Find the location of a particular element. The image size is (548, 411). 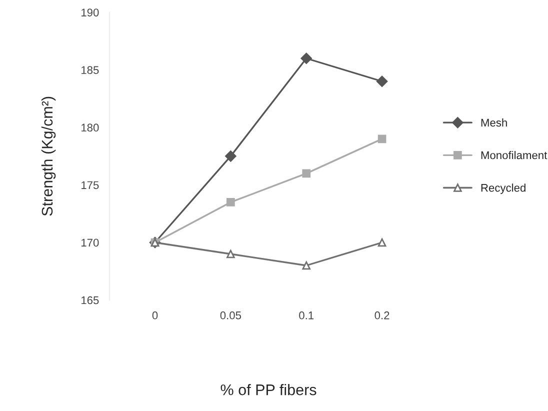

legend-label: Mesh is located at coordinates (494, 122).